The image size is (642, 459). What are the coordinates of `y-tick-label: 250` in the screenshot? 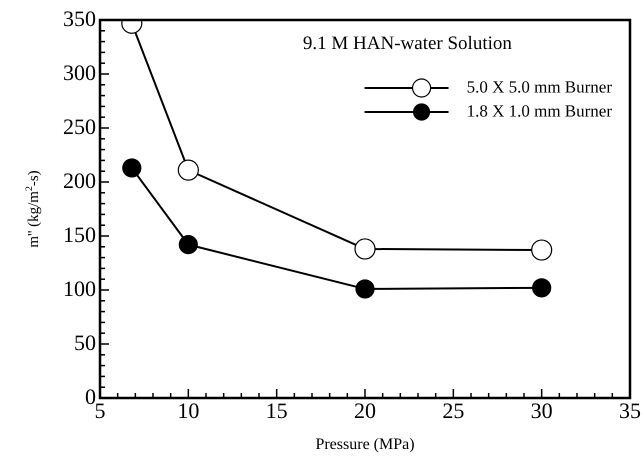 It's located at (79, 126).